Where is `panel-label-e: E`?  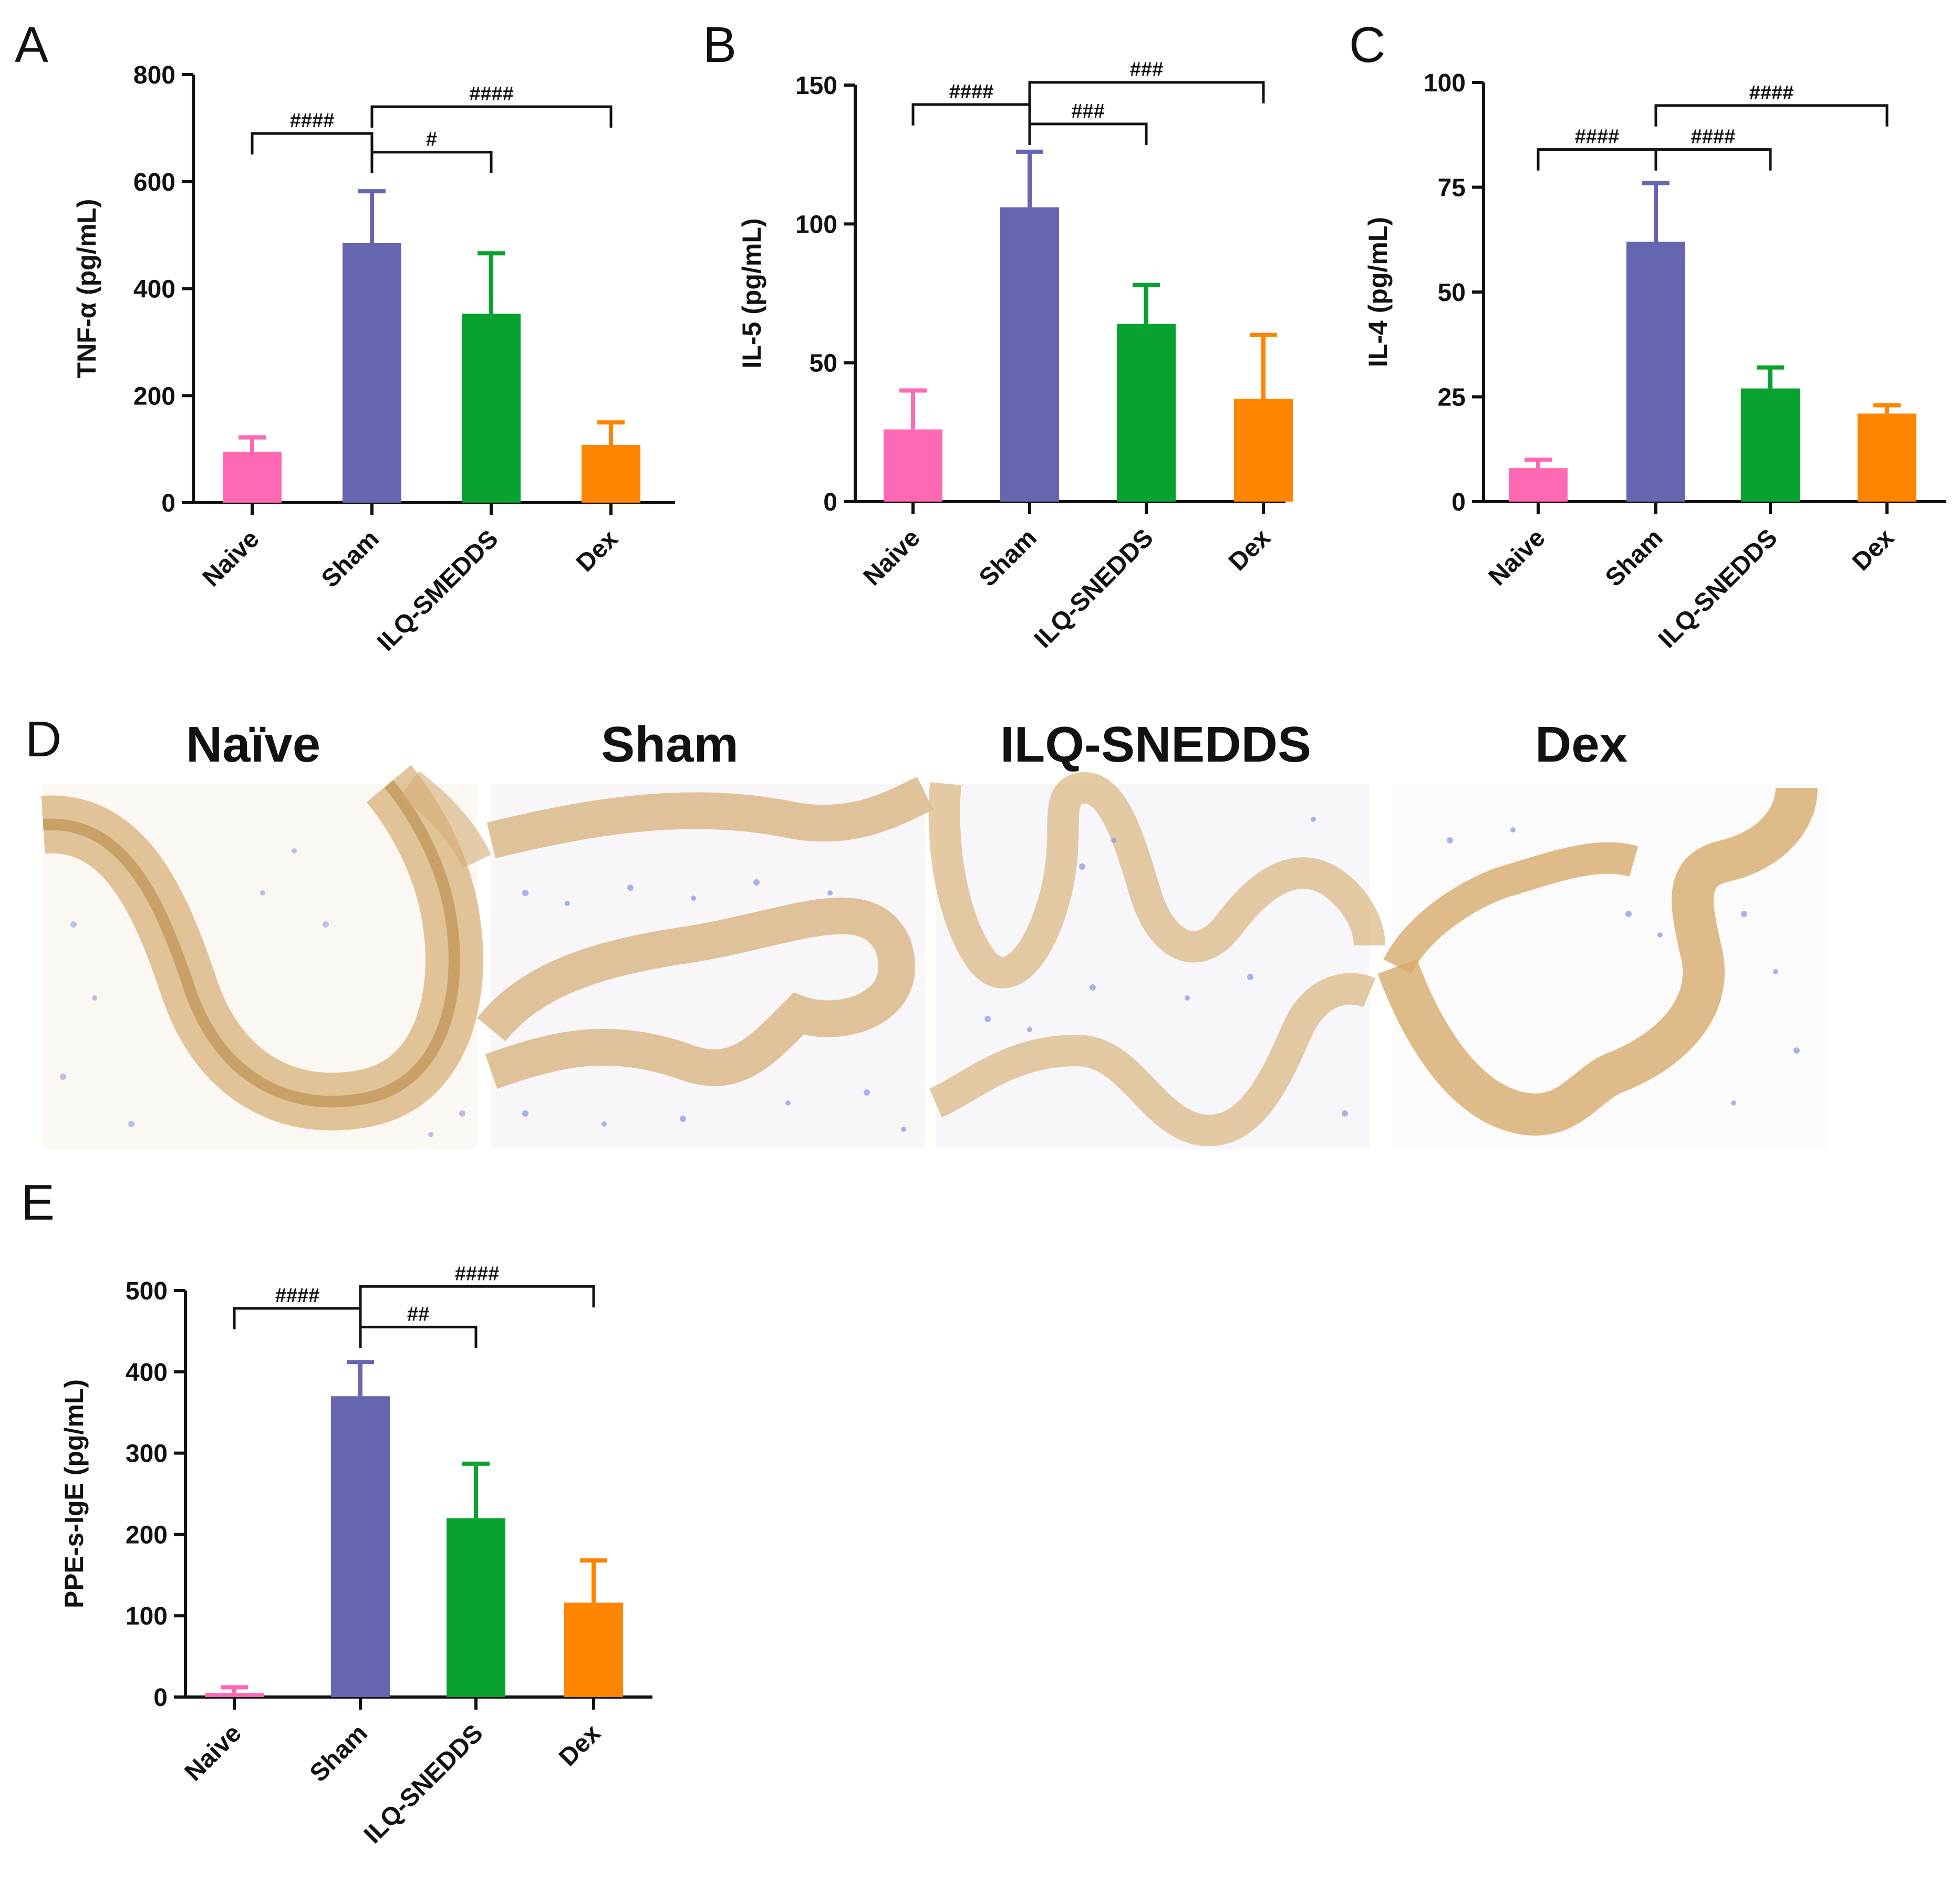
panel-label-e: E is located at coordinates (38, 1202).